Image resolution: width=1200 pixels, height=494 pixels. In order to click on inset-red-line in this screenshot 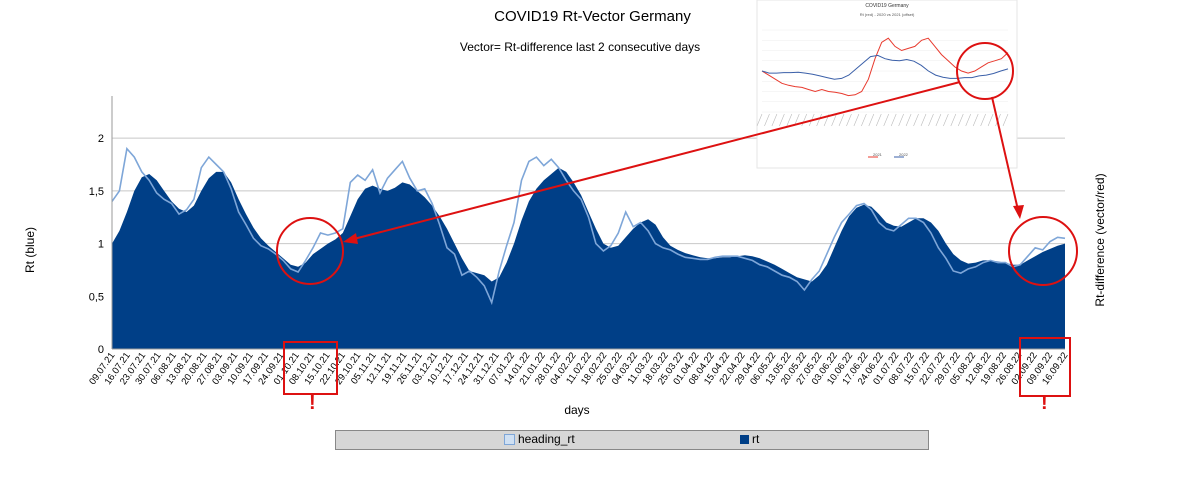, I will do `click(885, 67)`.